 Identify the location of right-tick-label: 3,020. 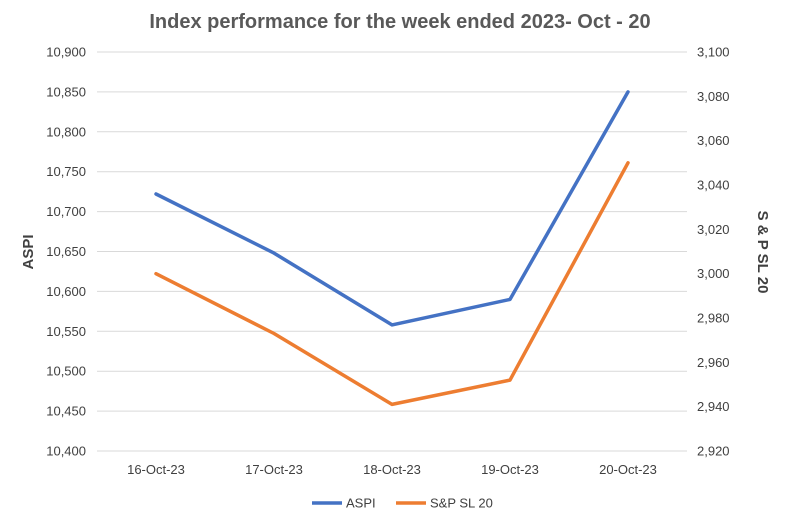
(713, 229).